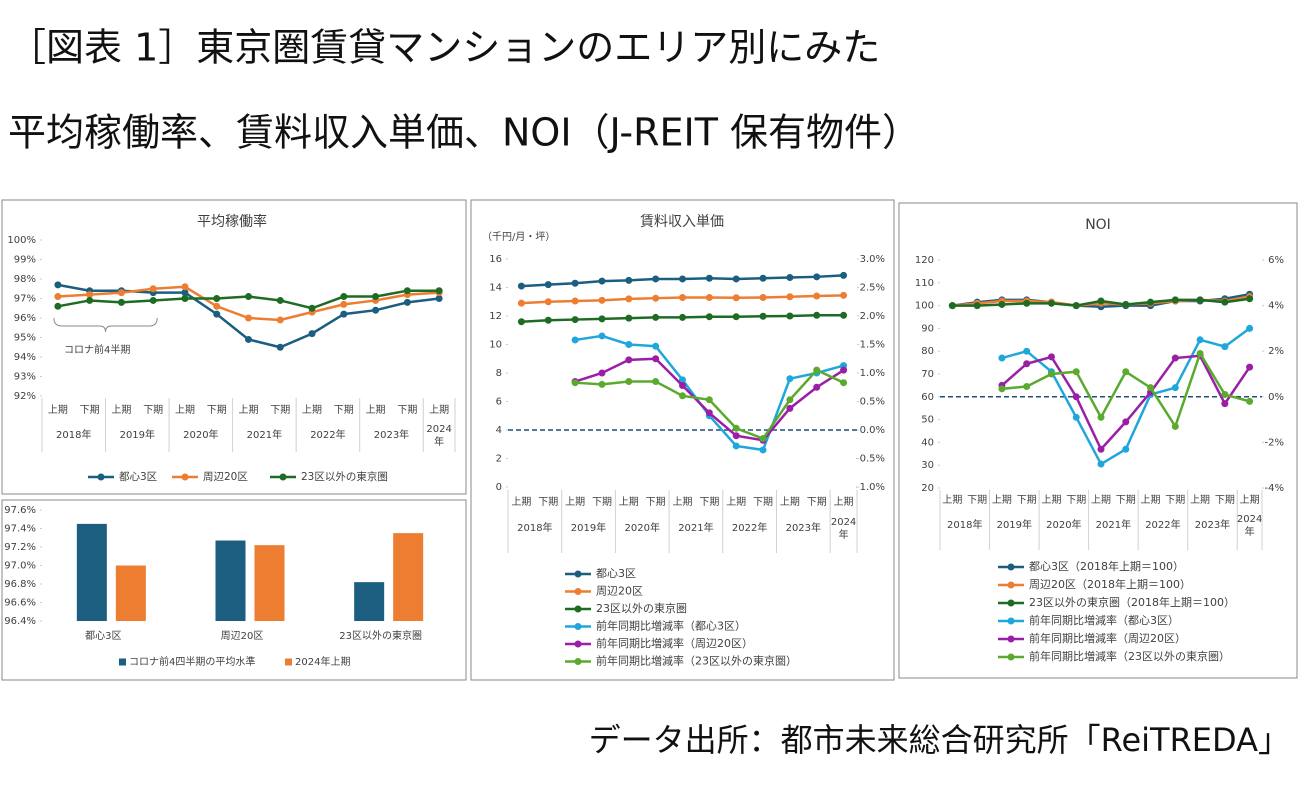 The height and width of the screenshot is (792, 1300). What do you see at coordinates (1274, 442) in the screenshot?
I see `y2-tick-label: -2%` at bounding box center [1274, 442].